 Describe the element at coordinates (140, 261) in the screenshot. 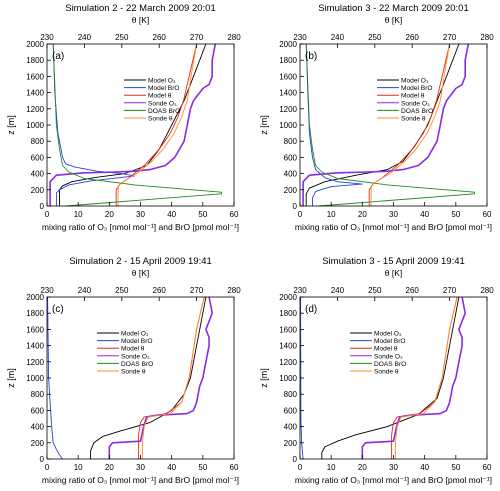

I see `chart-title: Simulation 2 - 15 April 2009 19:41` at that location.